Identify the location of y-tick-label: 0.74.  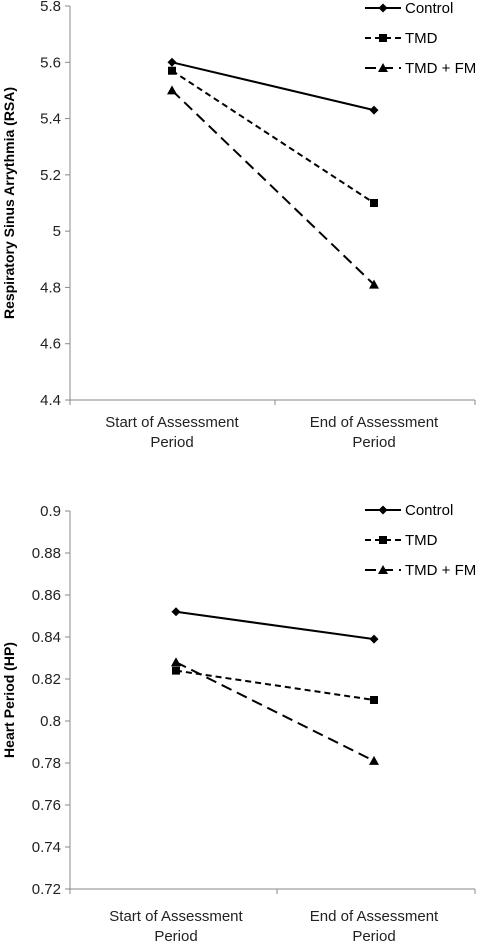
(46, 847).